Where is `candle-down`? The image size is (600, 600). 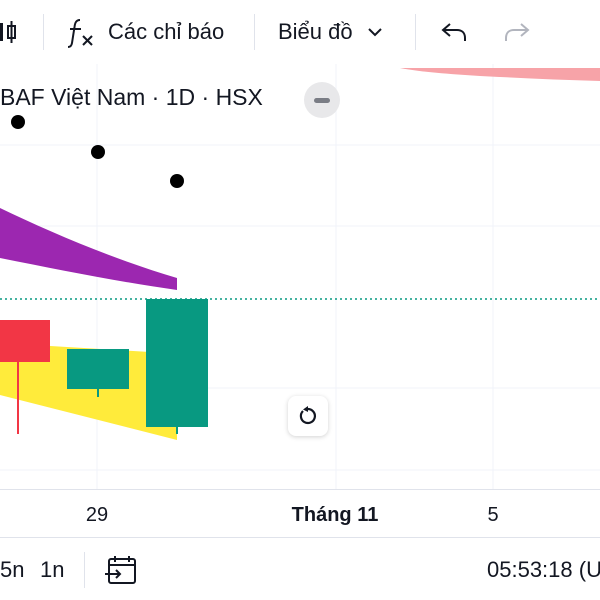
candle-down is located at coordinates (25, 341).